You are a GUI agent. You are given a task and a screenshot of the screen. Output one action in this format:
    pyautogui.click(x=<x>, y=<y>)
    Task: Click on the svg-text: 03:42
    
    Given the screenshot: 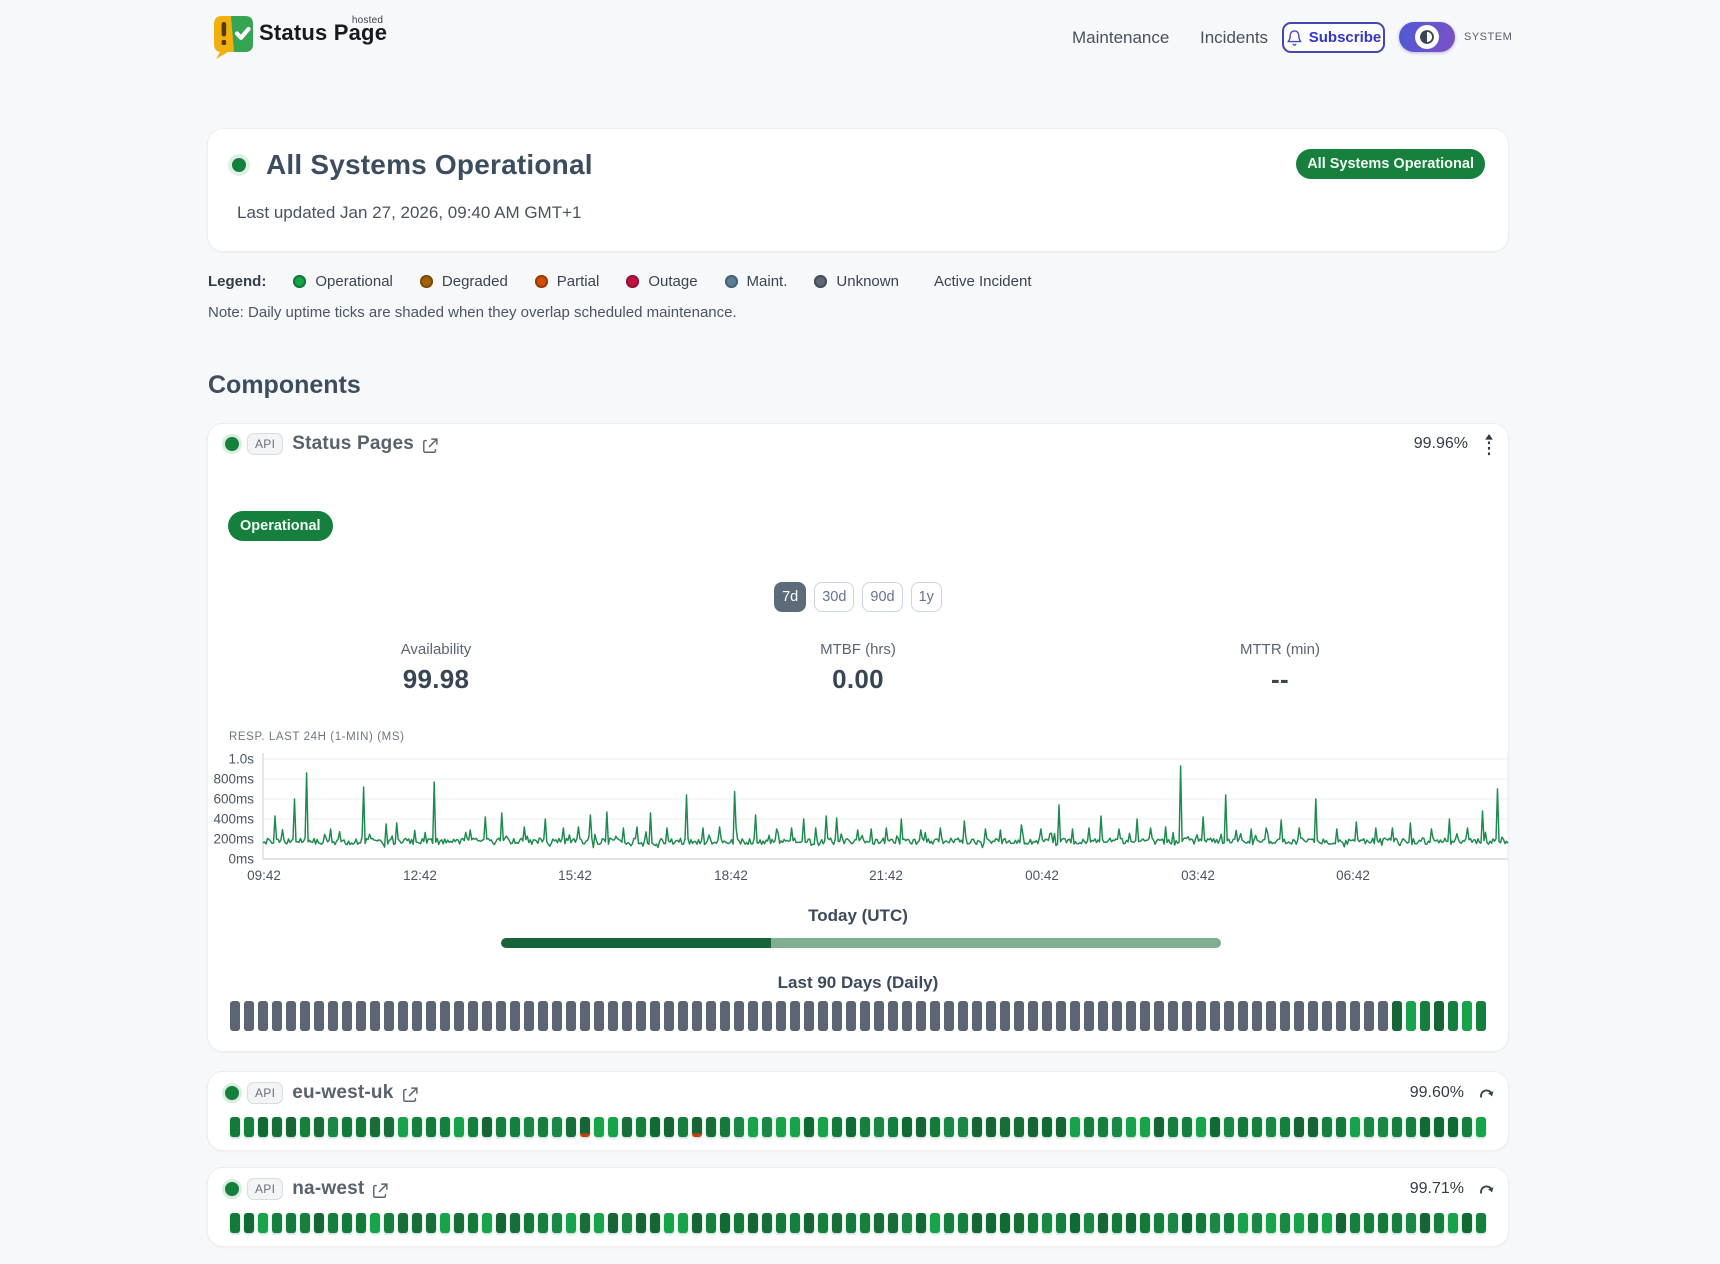 What is the action you would take?
    pyautogui.click(x=1198, y=875)
    